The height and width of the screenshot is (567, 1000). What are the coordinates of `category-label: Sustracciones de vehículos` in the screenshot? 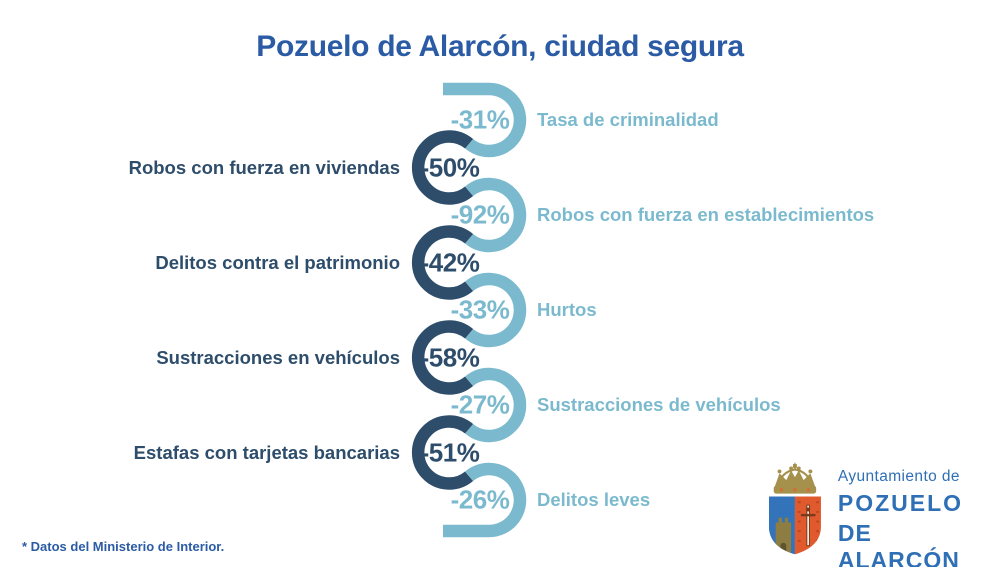 It's located at (659, 404).